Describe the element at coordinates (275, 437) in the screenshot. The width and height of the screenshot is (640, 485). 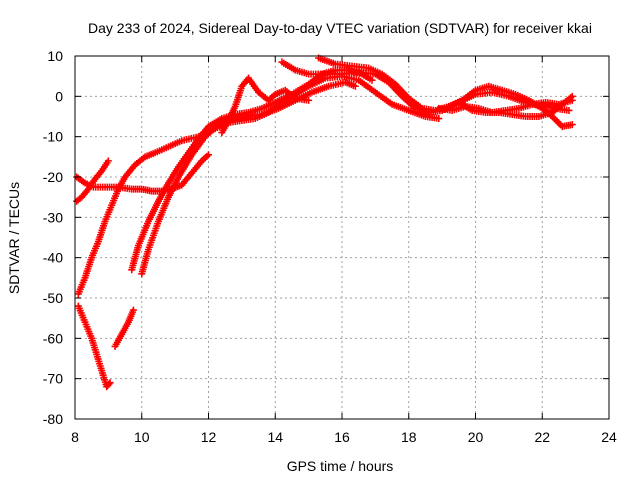
I see `x-tick-label: 14` at that location.